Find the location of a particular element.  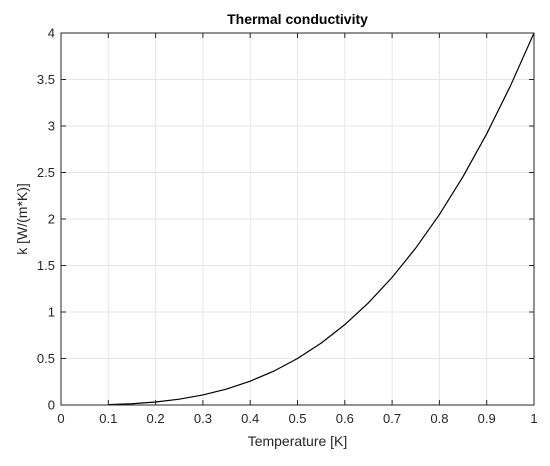

x-tick-label: 0.7 is located at coordinates (392, 418).